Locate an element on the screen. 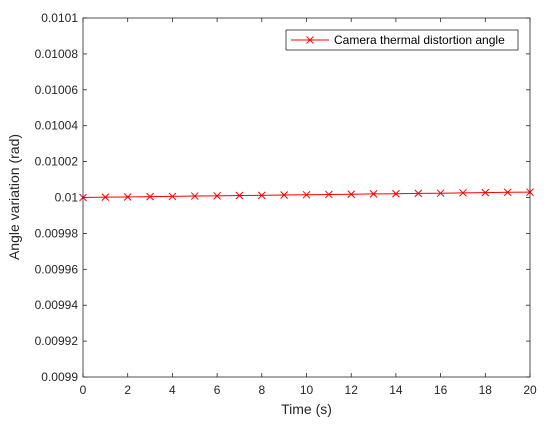 The height and width of the screenshot is (425, 550). legend-box is located at coordinates (402, 40).